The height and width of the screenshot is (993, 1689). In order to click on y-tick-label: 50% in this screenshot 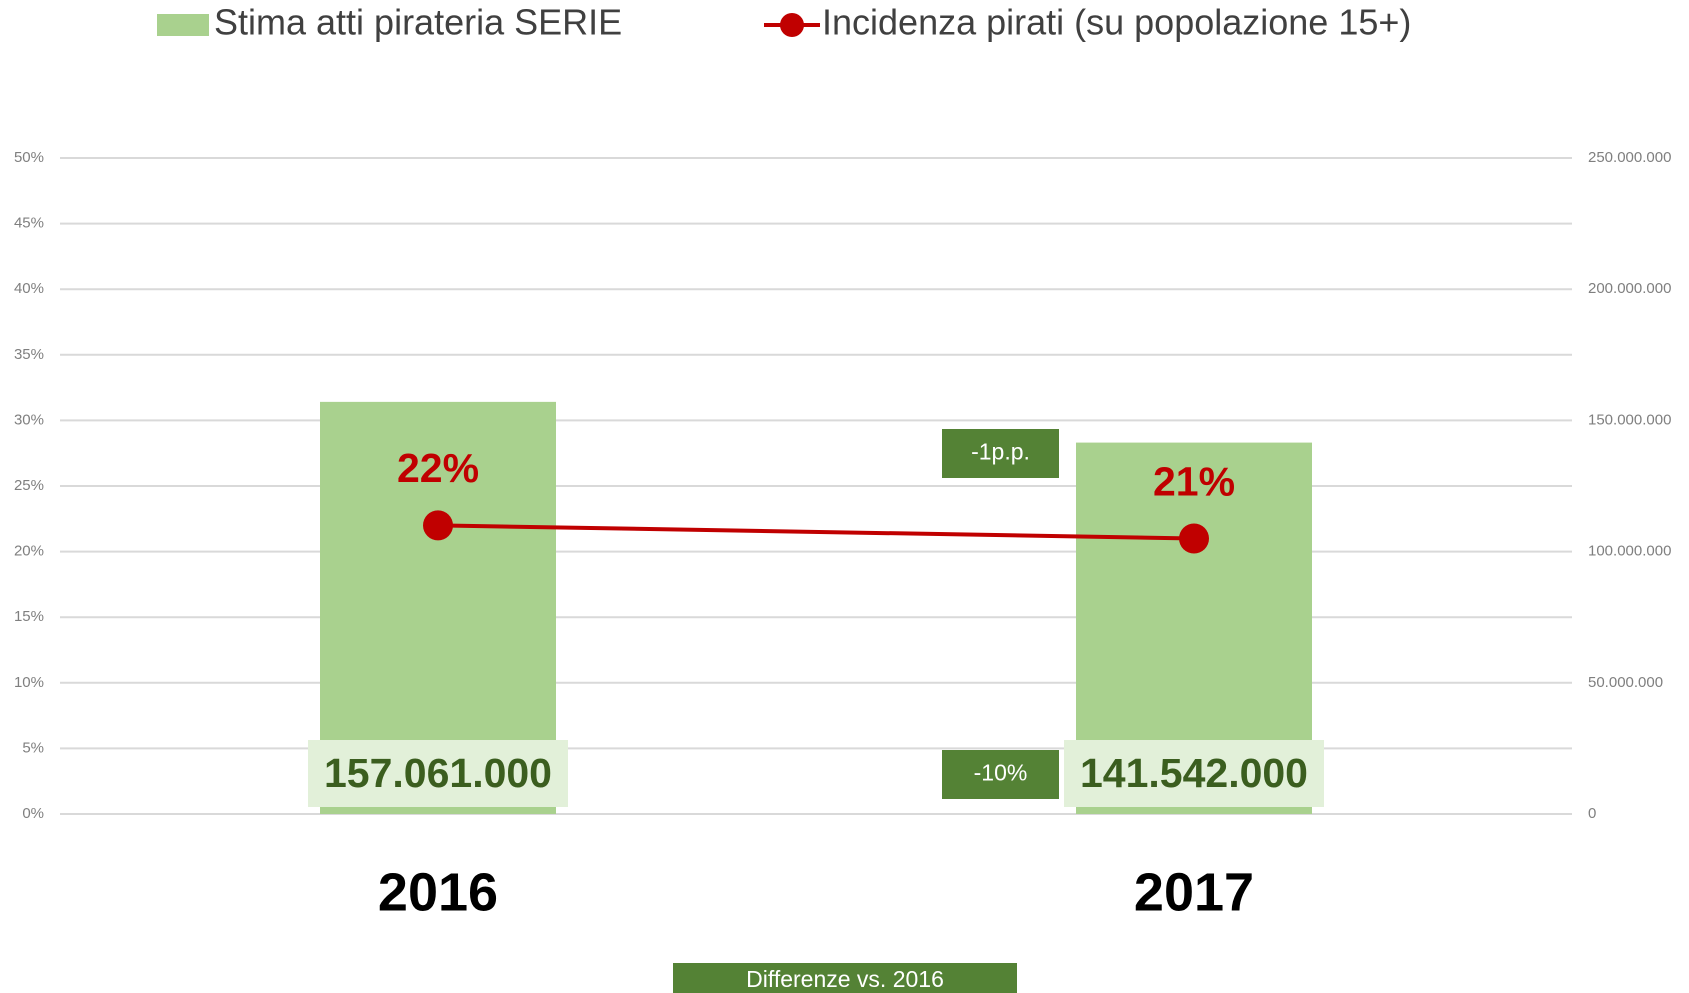, I will do `click(29, 157)`.